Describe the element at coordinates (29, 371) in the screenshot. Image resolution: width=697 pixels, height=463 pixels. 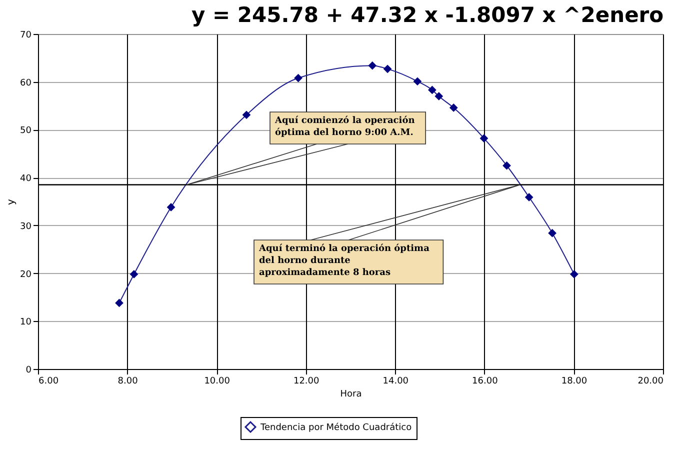
I see `y-tick-label: 0` at that location.